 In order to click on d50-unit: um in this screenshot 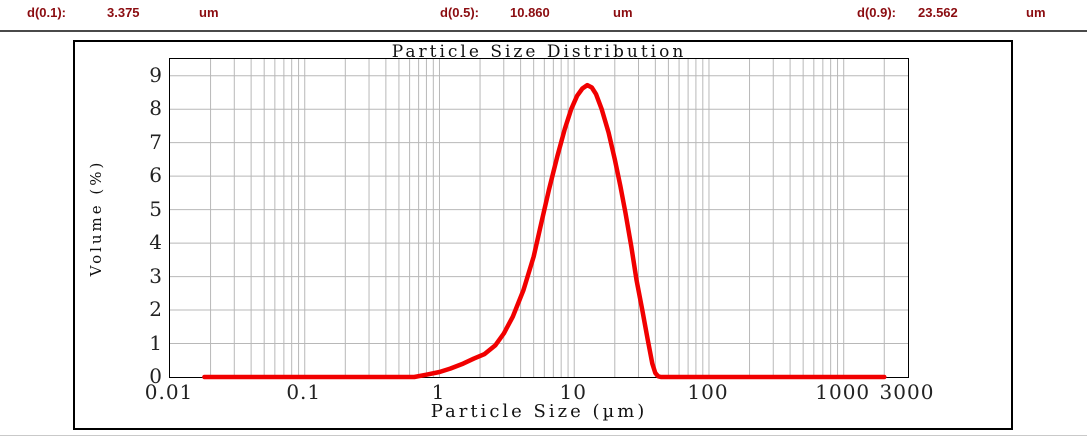, I will do `click(623, 12)`.